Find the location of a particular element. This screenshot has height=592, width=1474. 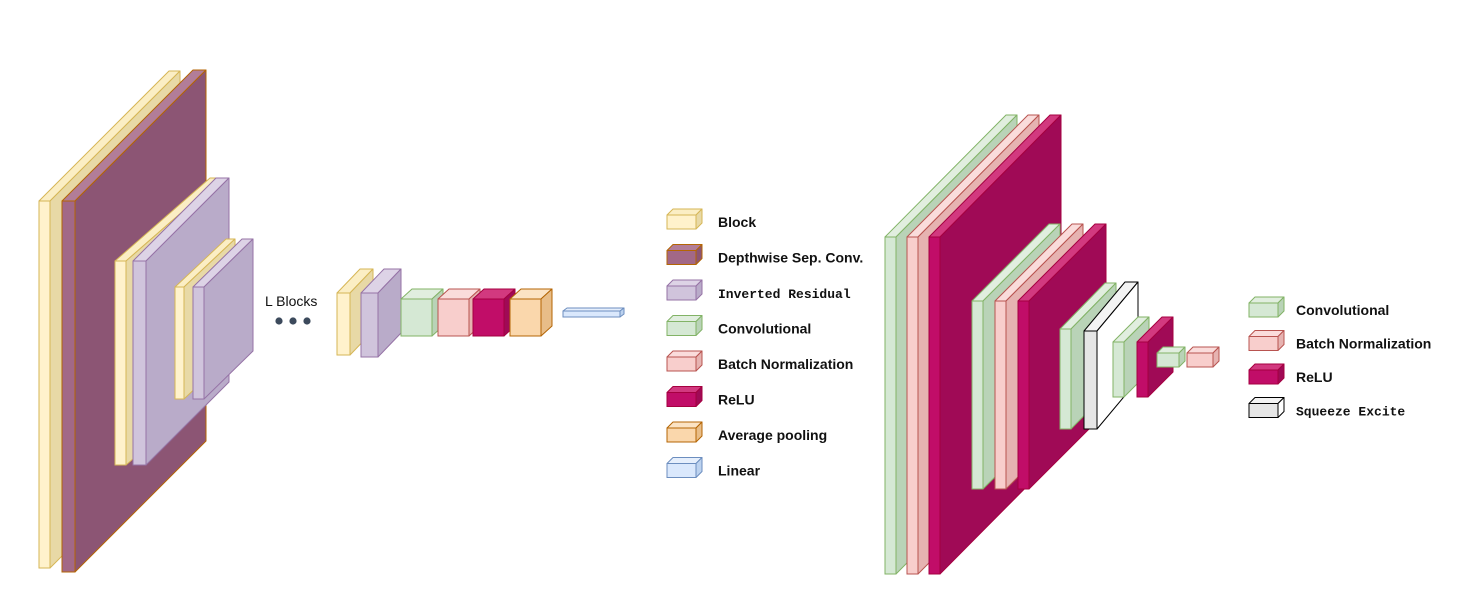

legend-label: Block is located at coordinates (737, 222).